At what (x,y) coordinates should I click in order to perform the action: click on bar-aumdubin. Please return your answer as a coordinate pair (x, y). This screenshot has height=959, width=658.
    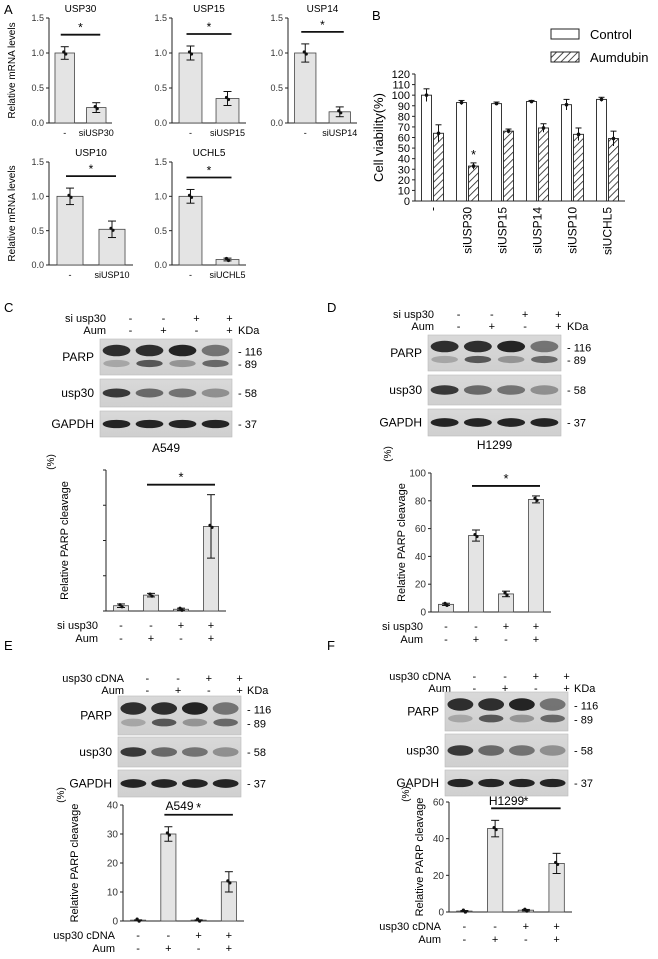
    Looking at the image, I should click on (613, 170).